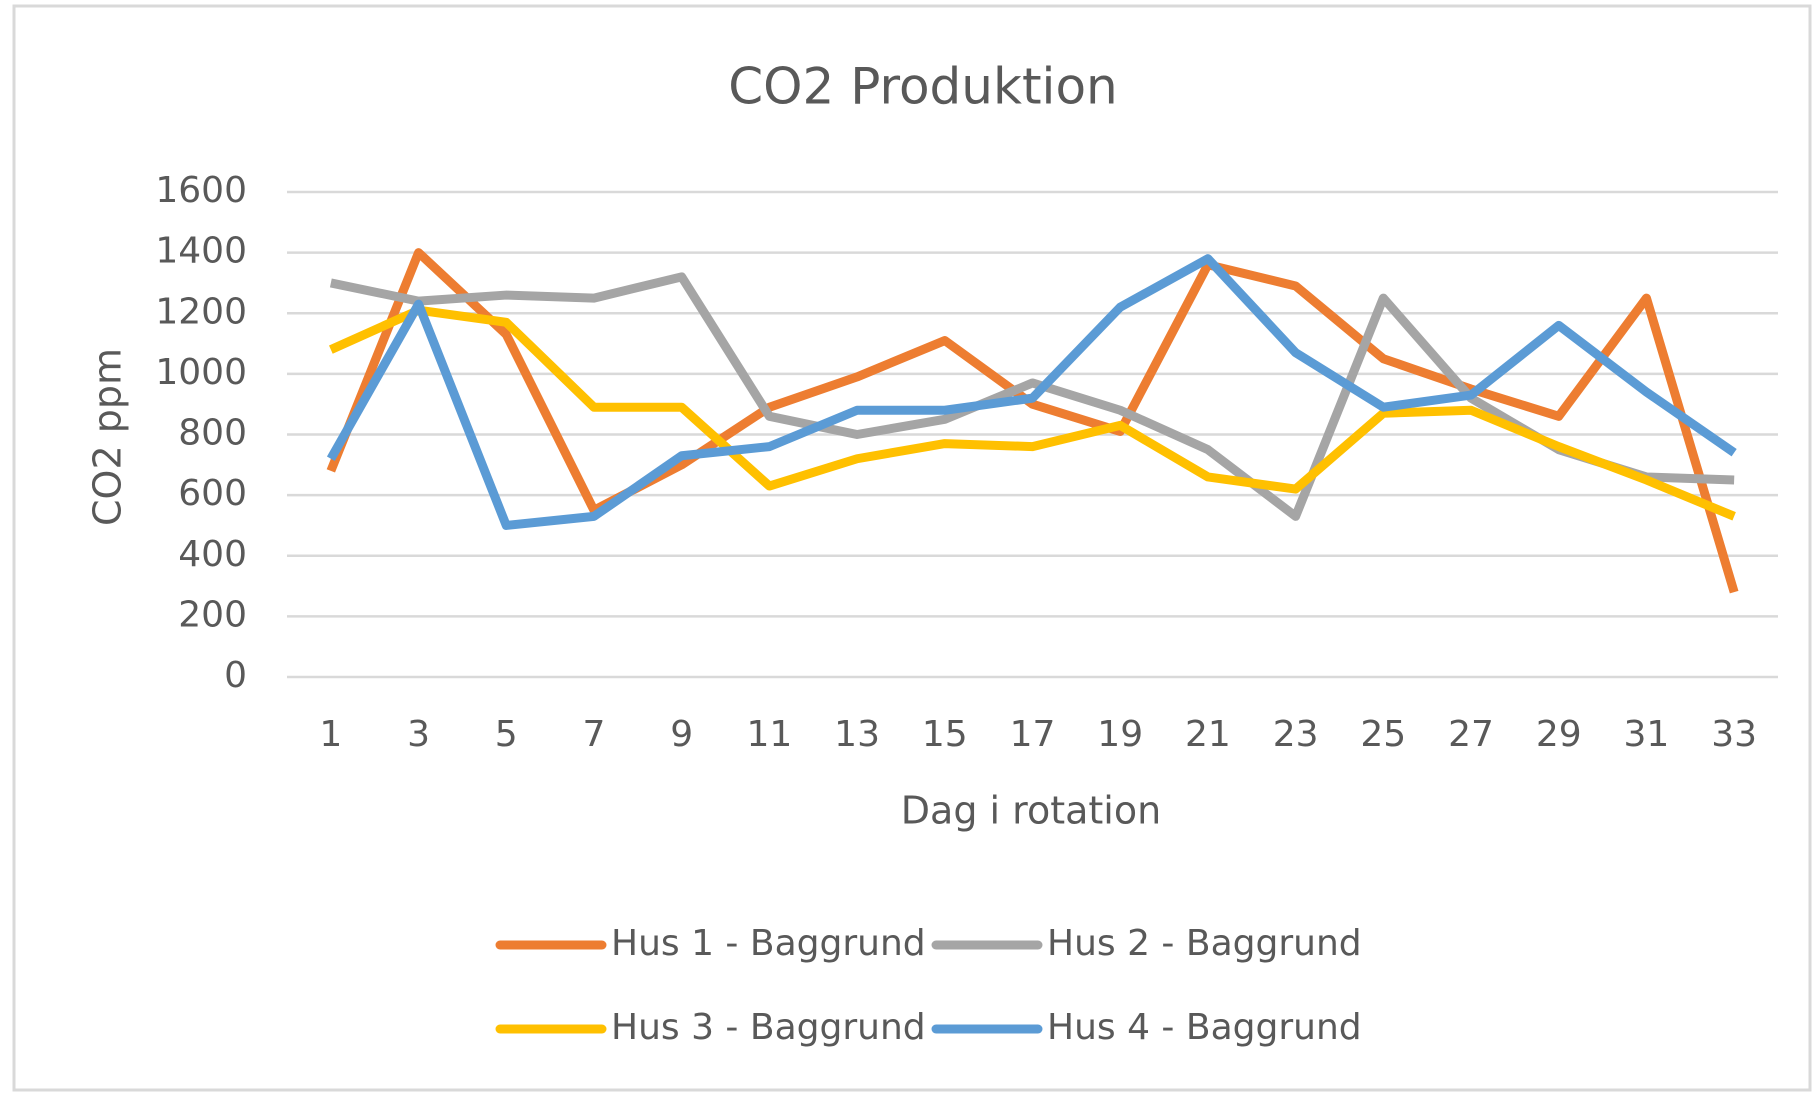 Image resolution: width=1816 pixels, height=1094 pixels. Describe the element at coordinates (201, 190) in the screenshot. I see `y-tick-label: 1600` at that location.